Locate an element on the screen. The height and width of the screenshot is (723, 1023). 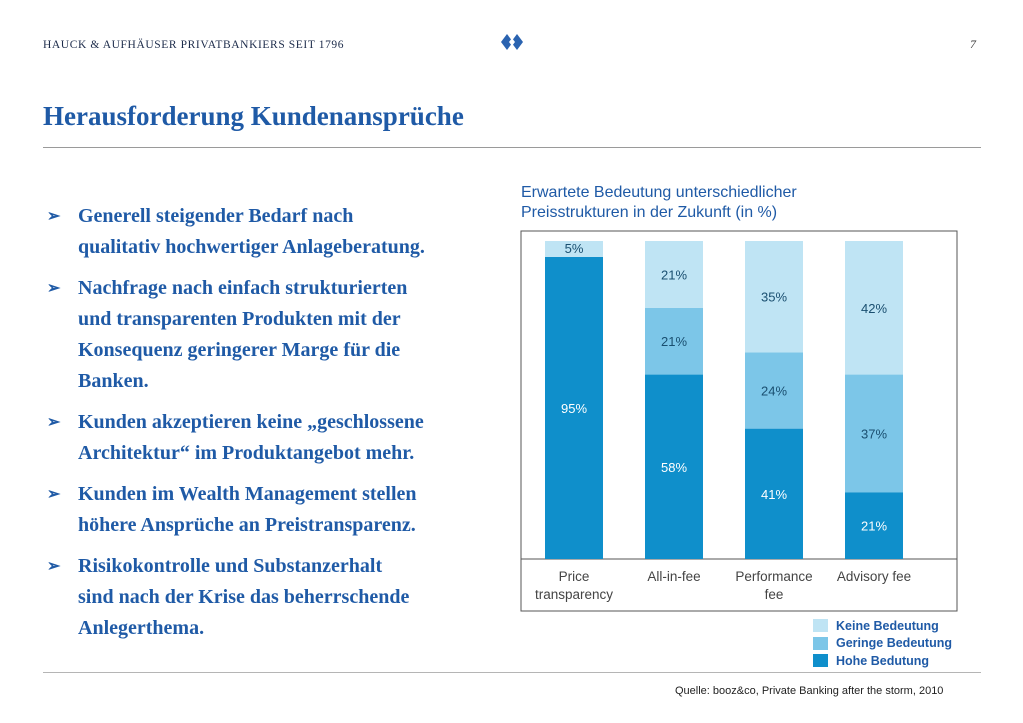
data-label: 5% is located at coordinates (574, 248).